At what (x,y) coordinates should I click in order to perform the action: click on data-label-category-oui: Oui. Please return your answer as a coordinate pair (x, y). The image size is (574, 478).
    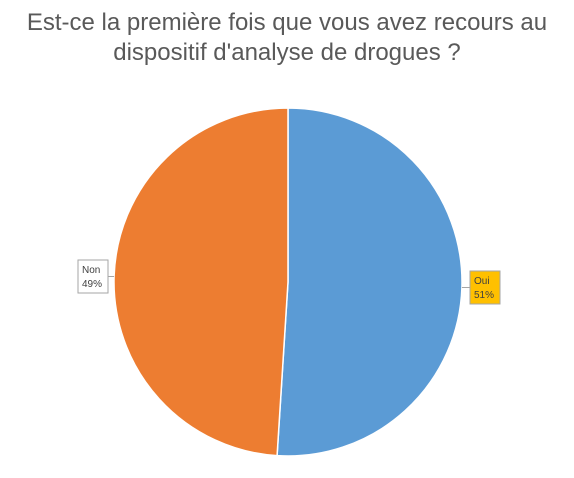
    Looking at the image, I should click on (482, 281).